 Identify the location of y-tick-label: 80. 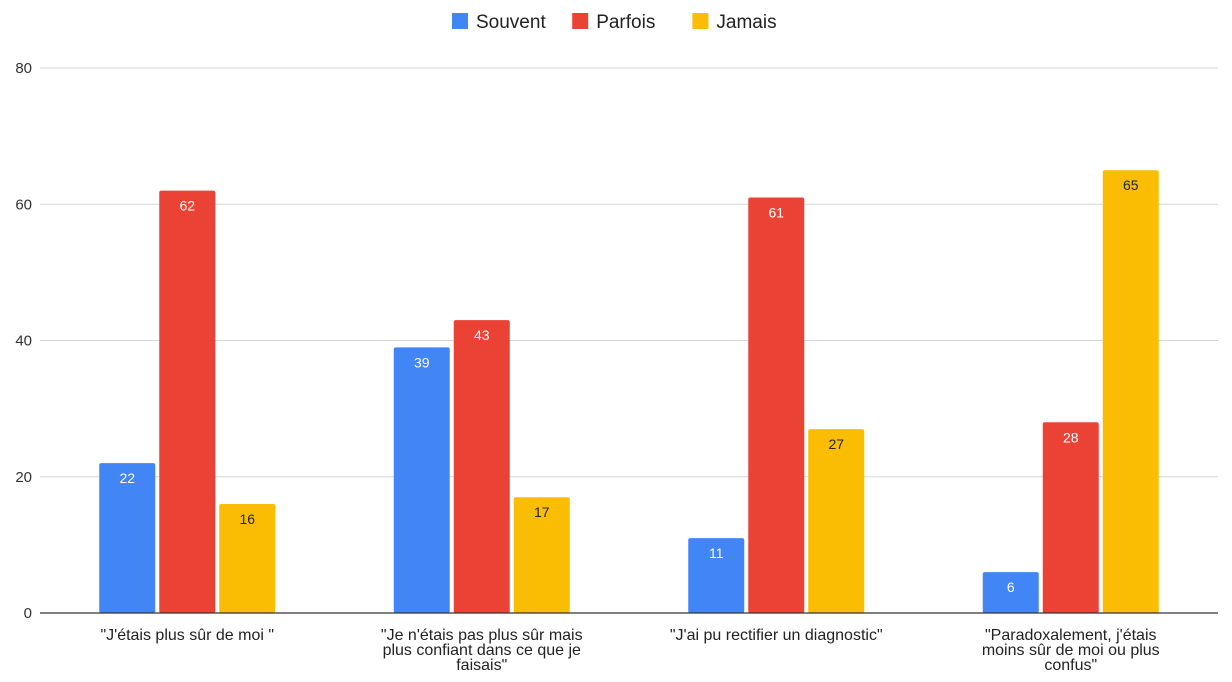
(23, 68).